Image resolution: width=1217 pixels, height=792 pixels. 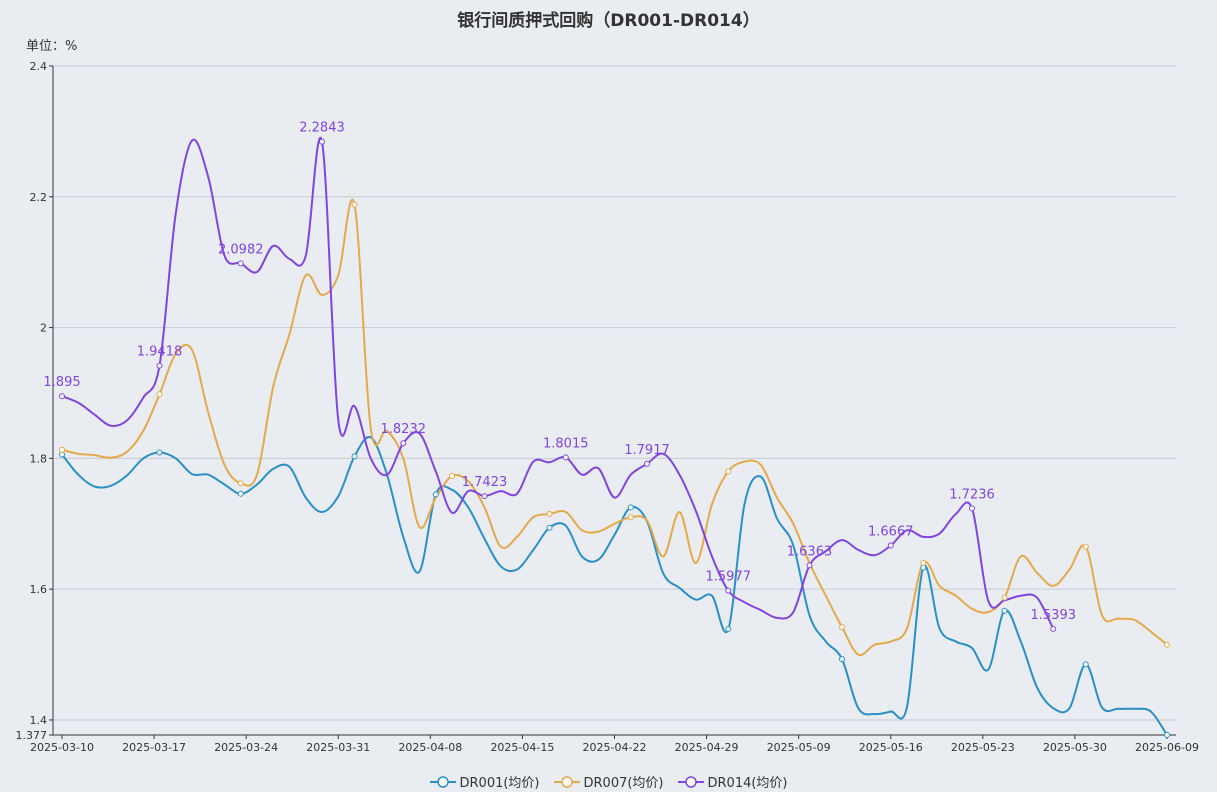 What do you see at coordinates (338, 747) in the screenshot?
I see `x-tick-label: 2025-03-31` at bounding box center [338, 747].